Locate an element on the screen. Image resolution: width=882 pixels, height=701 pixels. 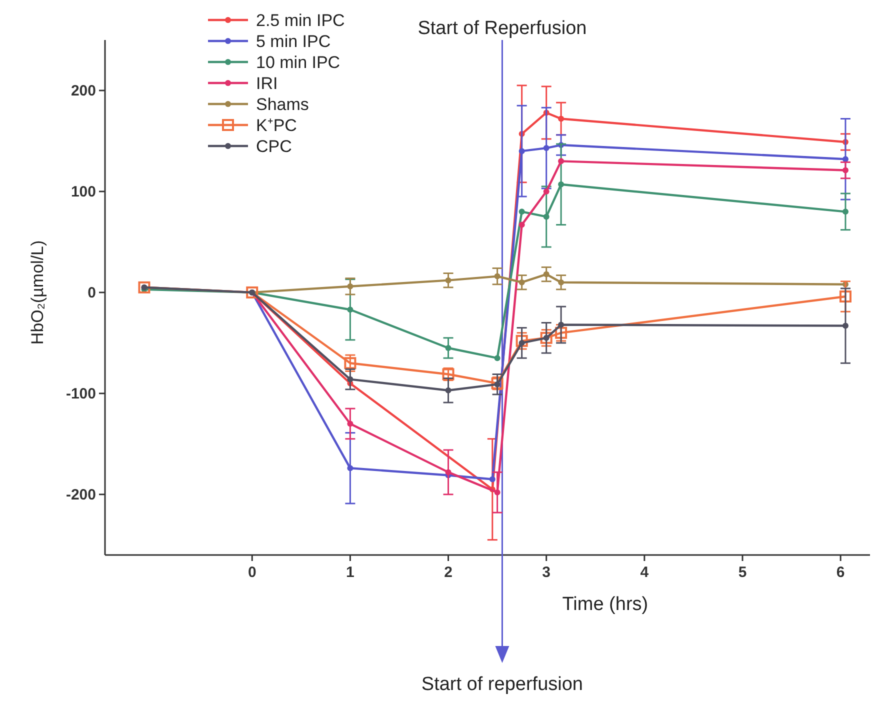
y-tick-label: 0 is located at coordinates (92, 293).